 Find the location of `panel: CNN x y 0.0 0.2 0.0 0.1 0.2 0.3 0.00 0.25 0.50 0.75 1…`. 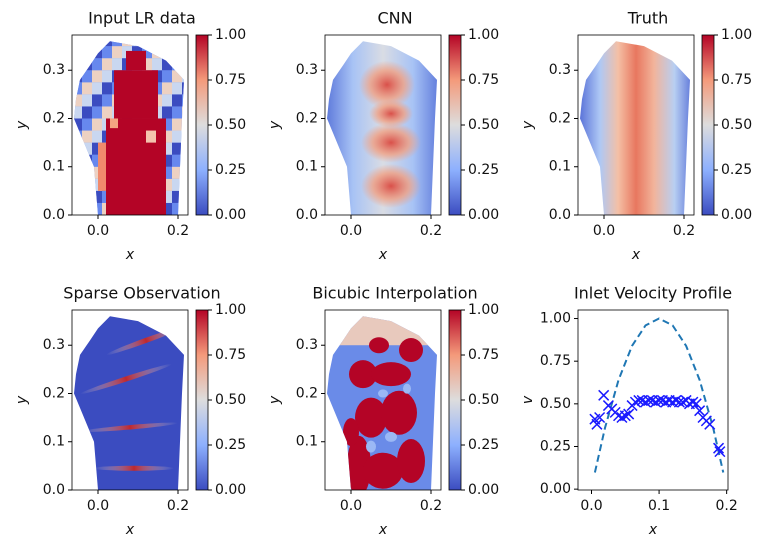

panel: CNN x y 0.0 0.2 0.0 0.1 0.2 0.3 0.00 0.25 0.50 0.75 1… is located at coordinates (383, 136).